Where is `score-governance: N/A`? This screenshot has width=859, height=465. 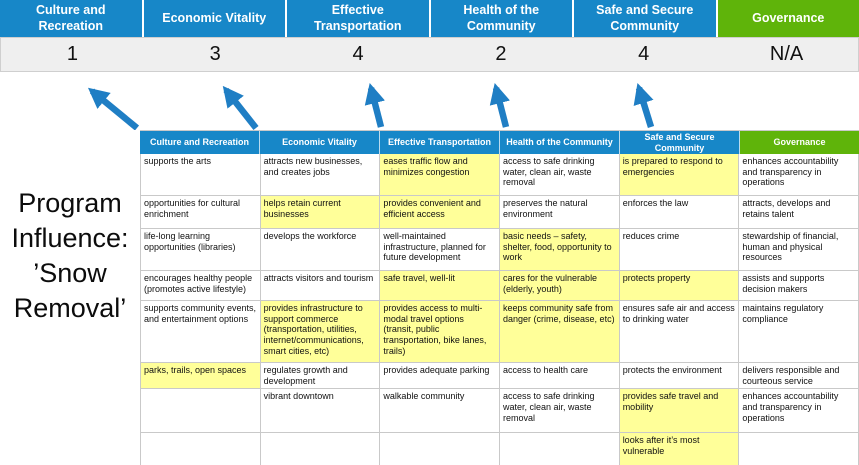
score-governance: N/A is located at coordinates (786, 54).